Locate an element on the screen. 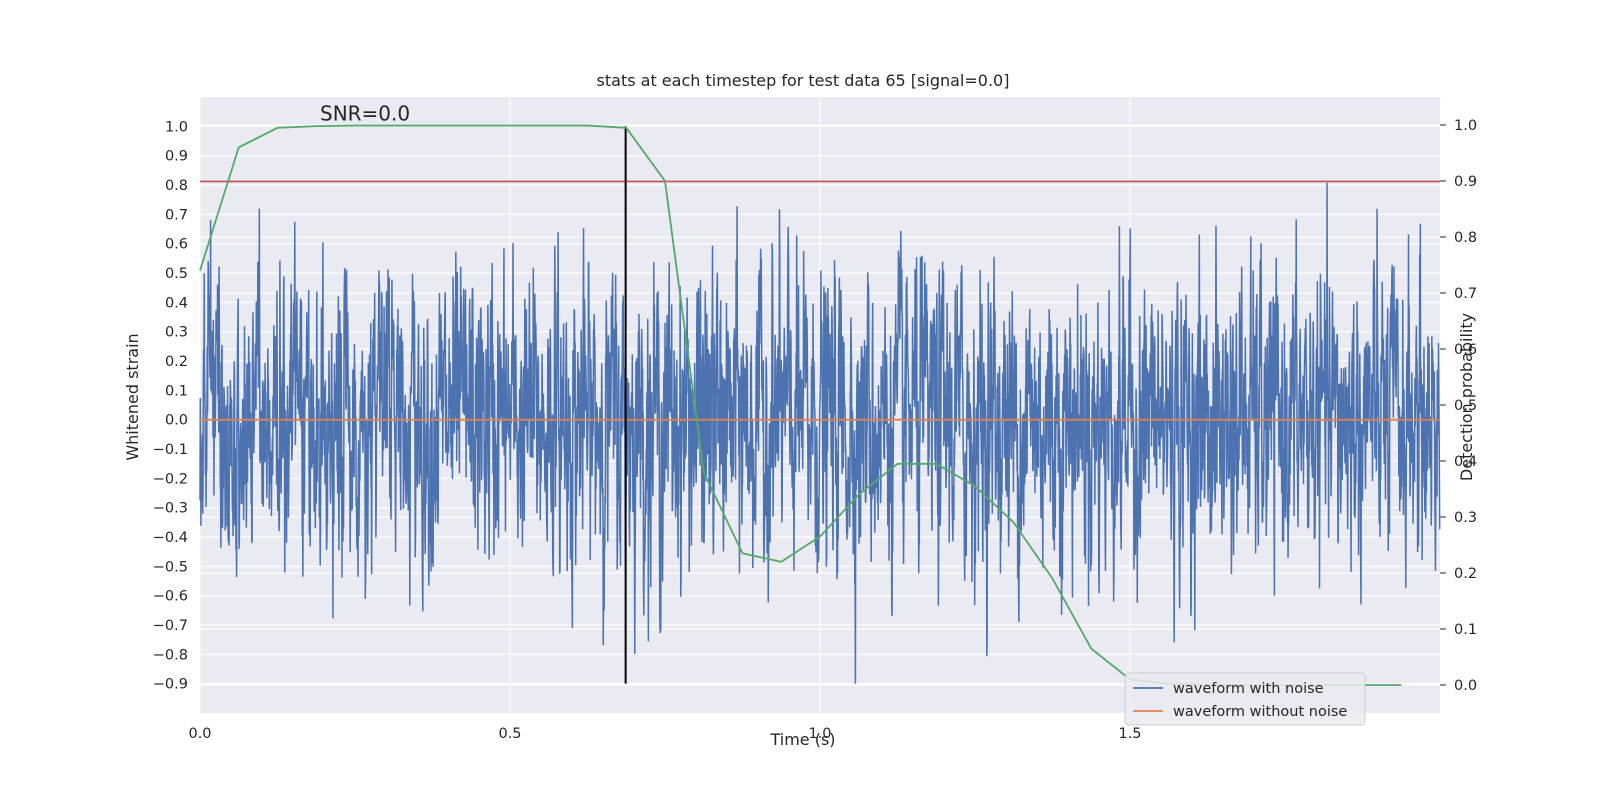 The image size is (1600, 800). y-right-tick-label: 0.6 is located at coordinates (1465, 350).